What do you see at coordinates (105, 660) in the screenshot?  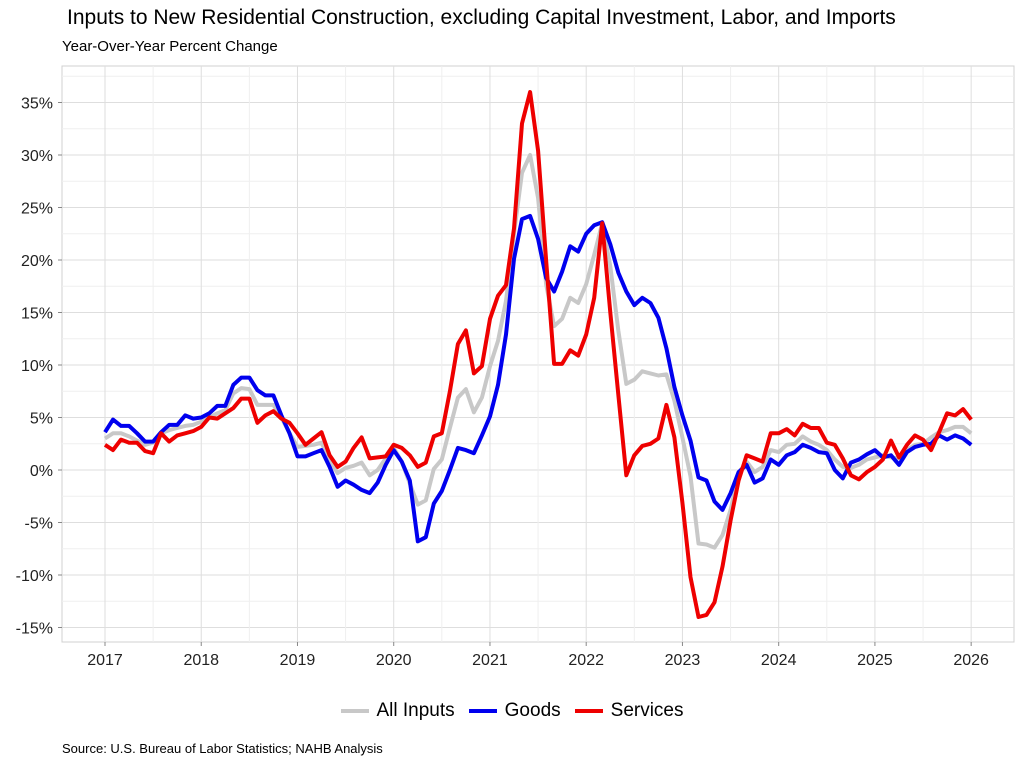 I see `x-tick-label: 2017` at bounding box center [105, 660].